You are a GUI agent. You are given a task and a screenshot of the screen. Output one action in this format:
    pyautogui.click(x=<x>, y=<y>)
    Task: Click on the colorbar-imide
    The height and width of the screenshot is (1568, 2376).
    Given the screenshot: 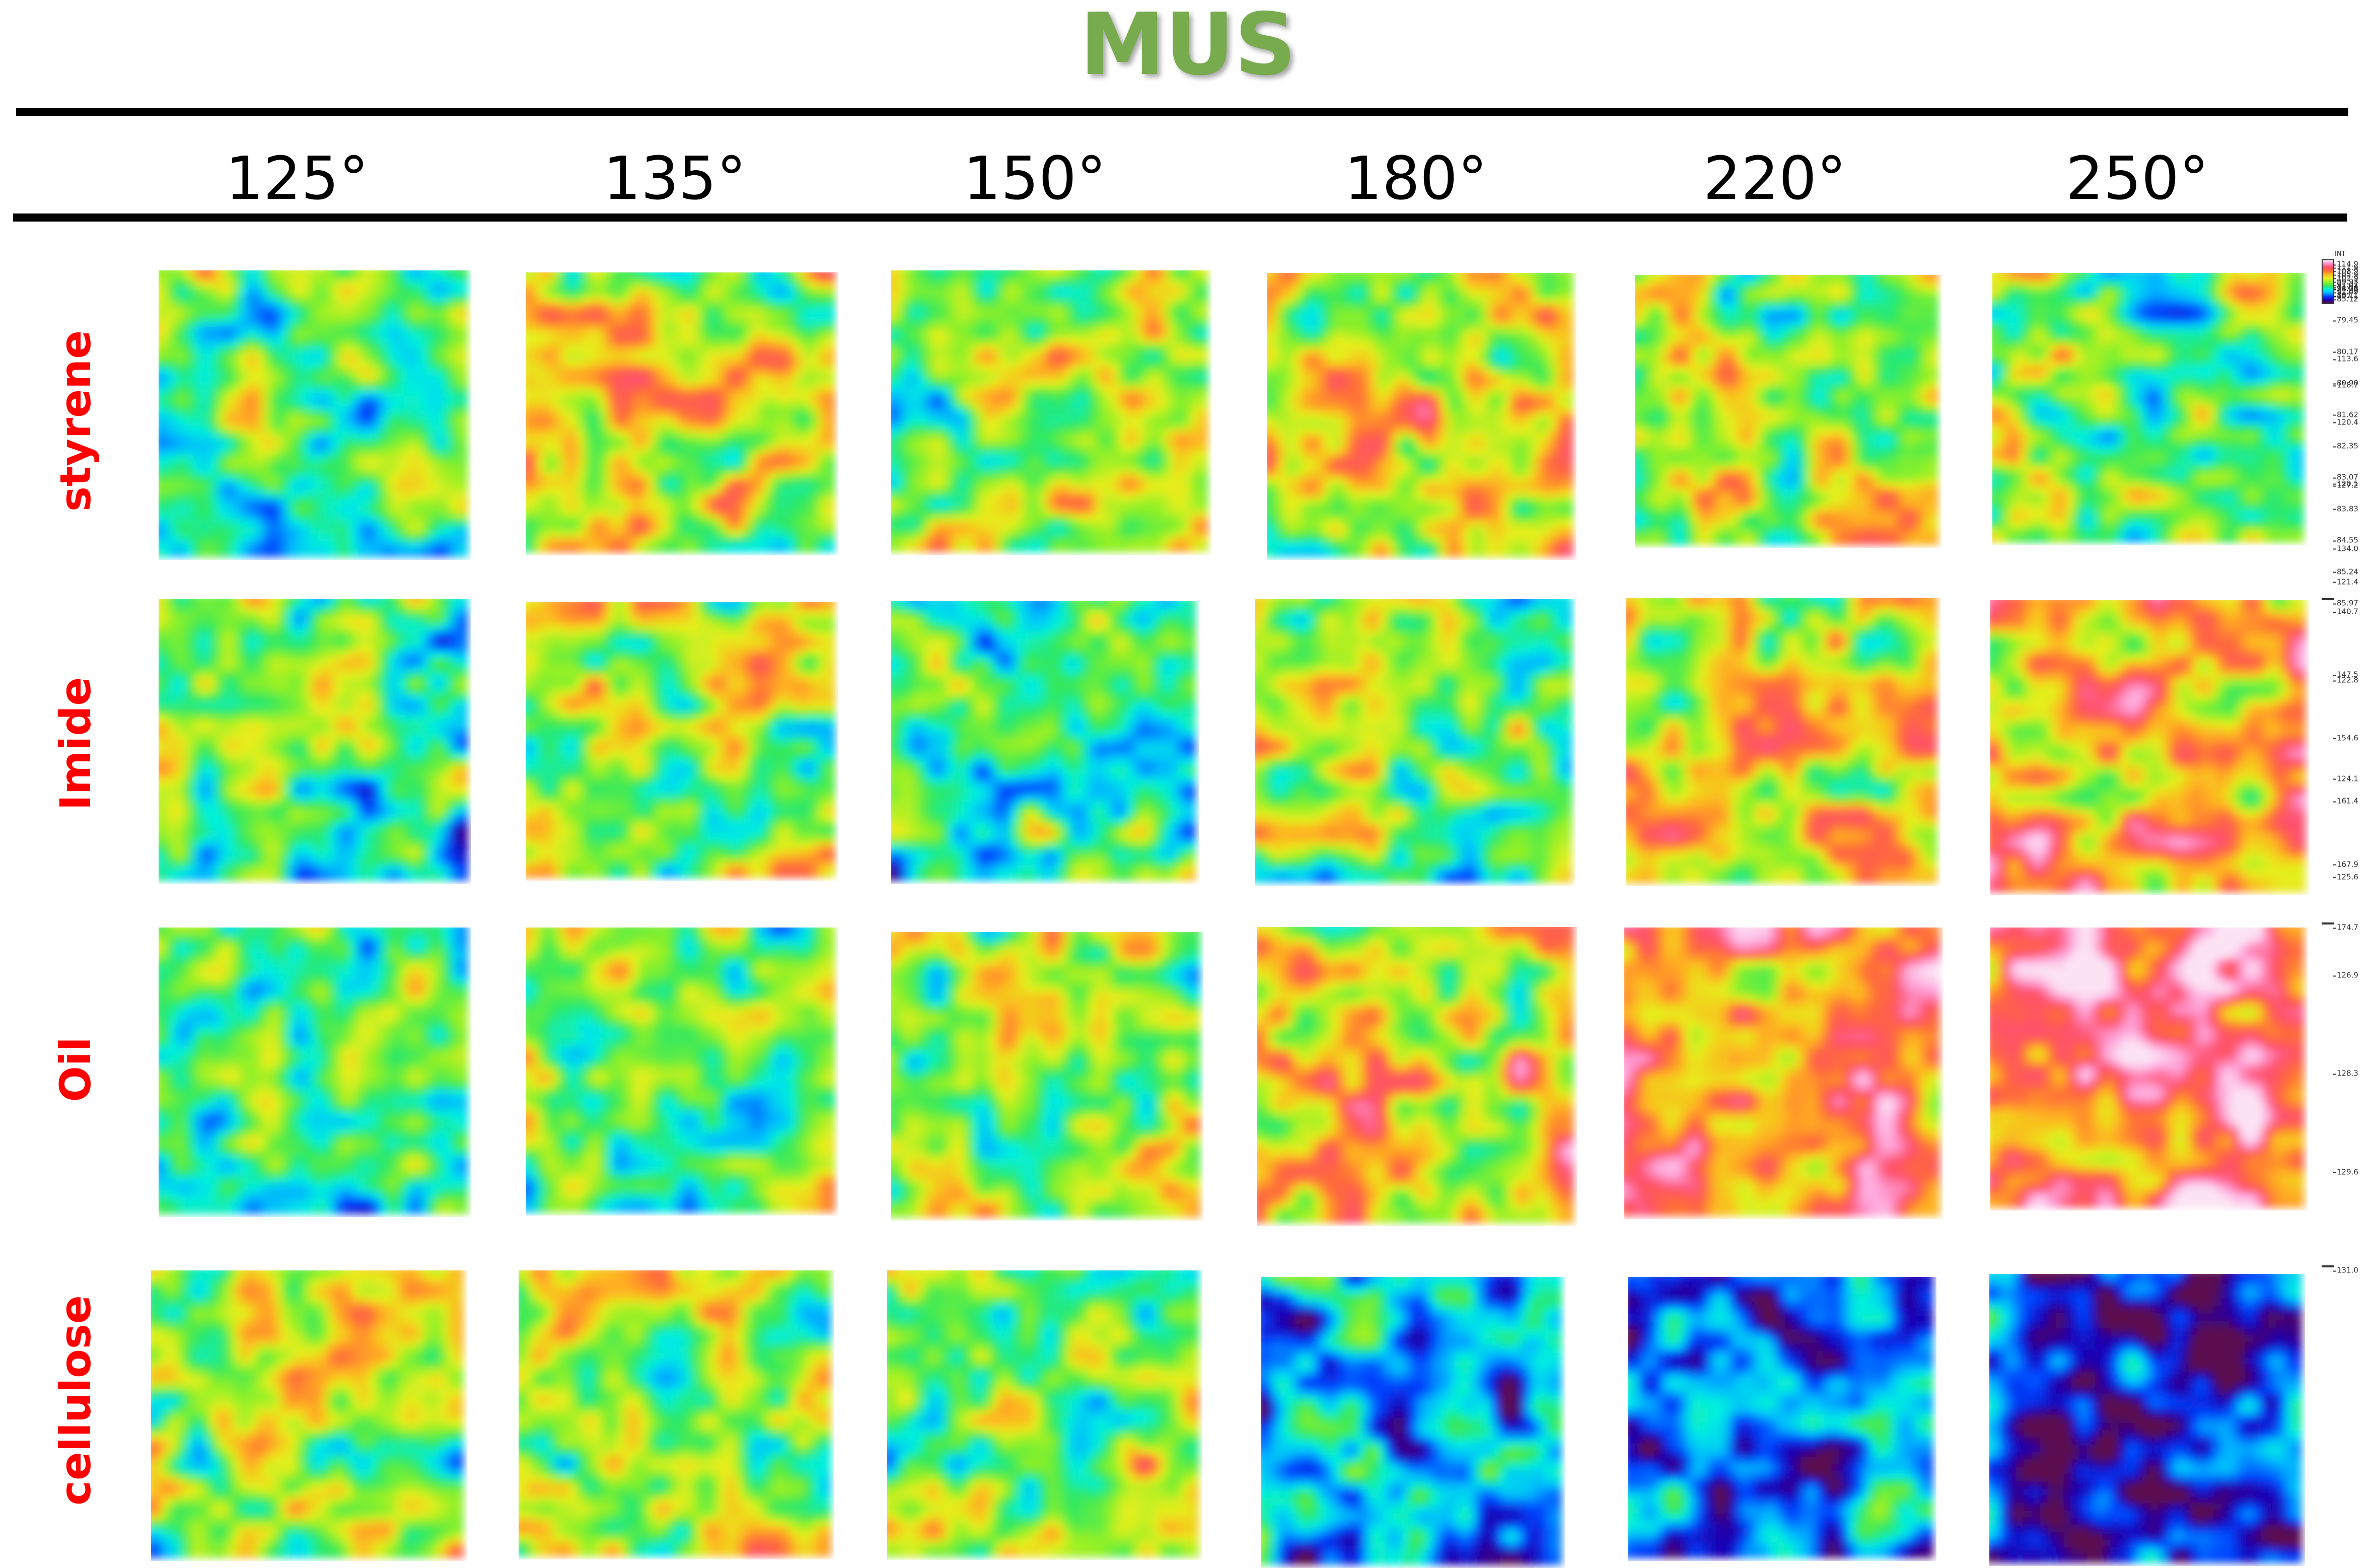 What is the action you would take?
    pyautogui.click(x=2328, y=599)
    